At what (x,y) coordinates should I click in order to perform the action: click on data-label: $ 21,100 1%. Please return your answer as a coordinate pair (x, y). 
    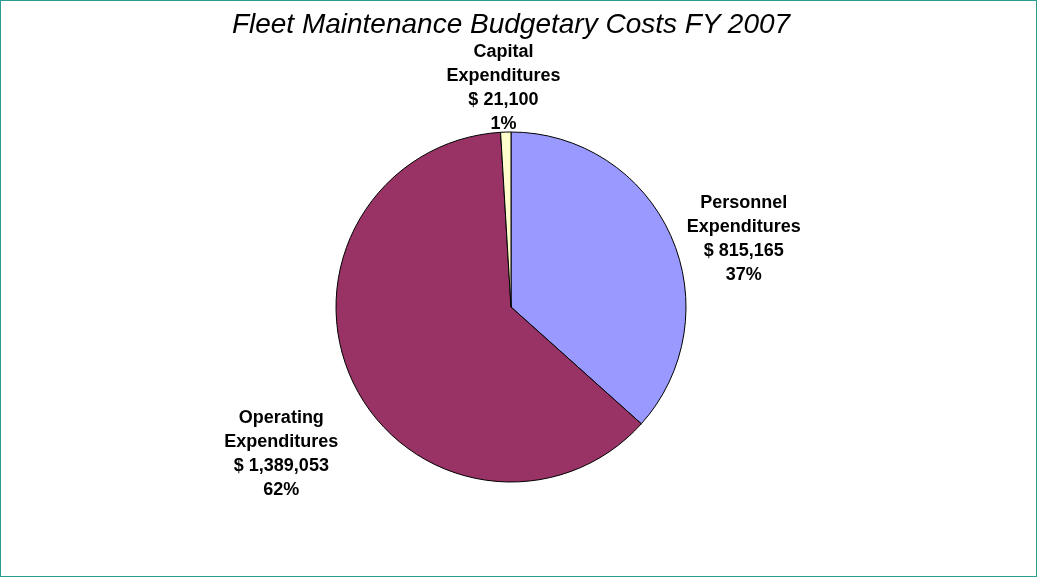
    Looking at the image, I should click on (503, 111).